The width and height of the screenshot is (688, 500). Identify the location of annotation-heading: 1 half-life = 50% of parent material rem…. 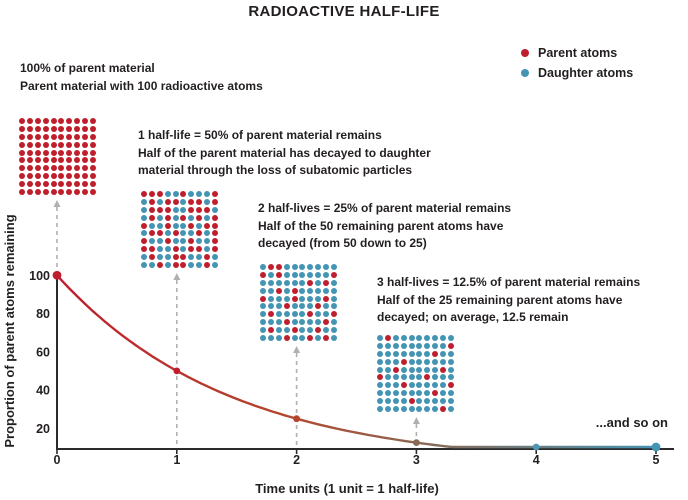
(260, 135).